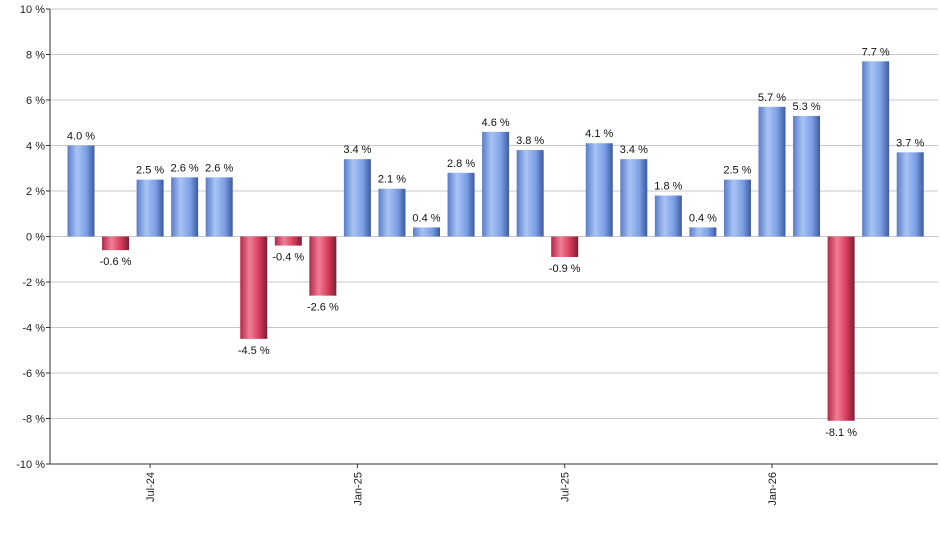  Describe the element at coordinates (772, 98) in the screenshot. I see `bar-value-label: 5.7 %` at that location.